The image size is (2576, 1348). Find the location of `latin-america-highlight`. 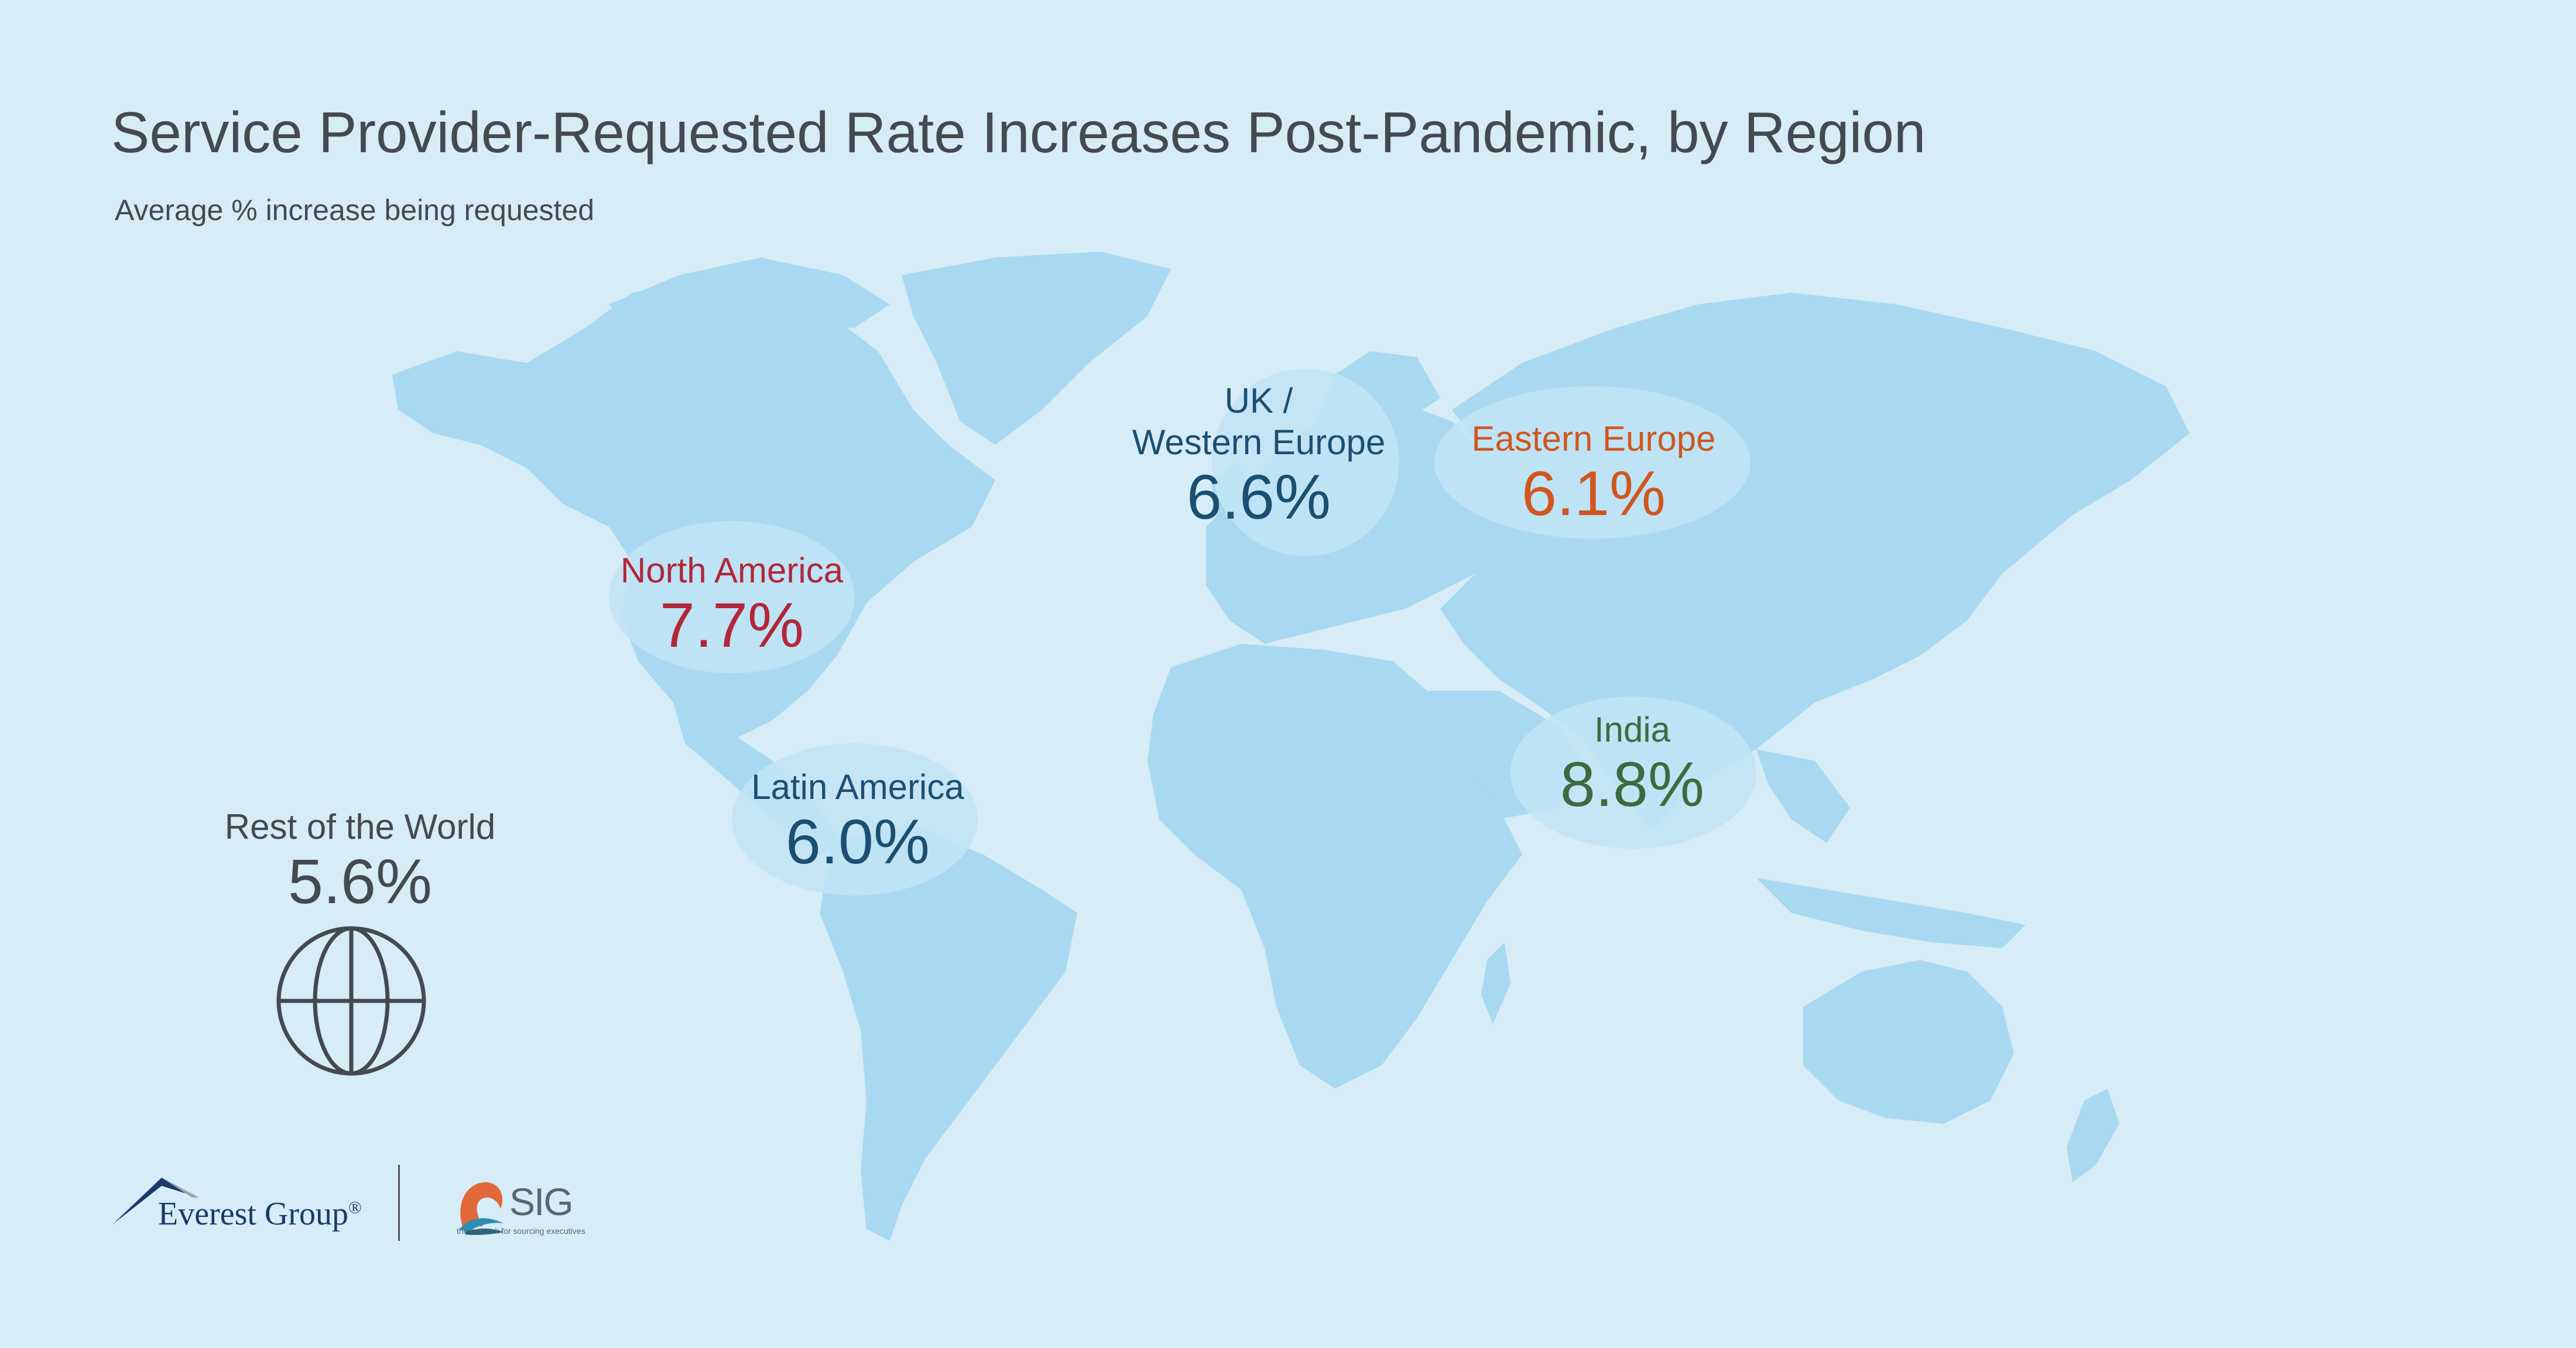

latin-america-highlight is located at coordinates (855, 819).